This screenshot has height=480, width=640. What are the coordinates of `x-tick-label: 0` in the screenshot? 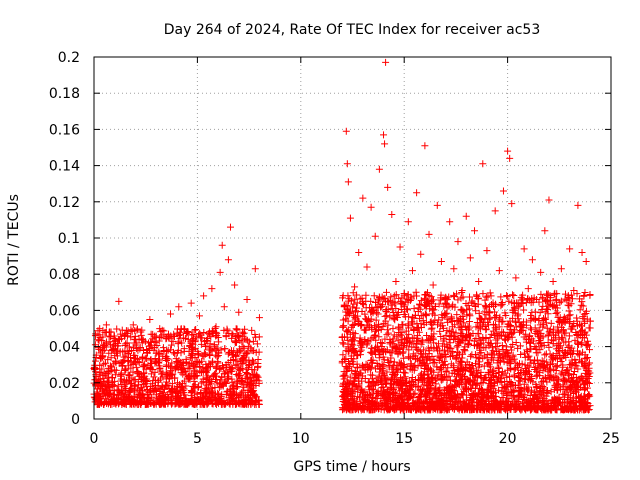 It's located at (94, 439).